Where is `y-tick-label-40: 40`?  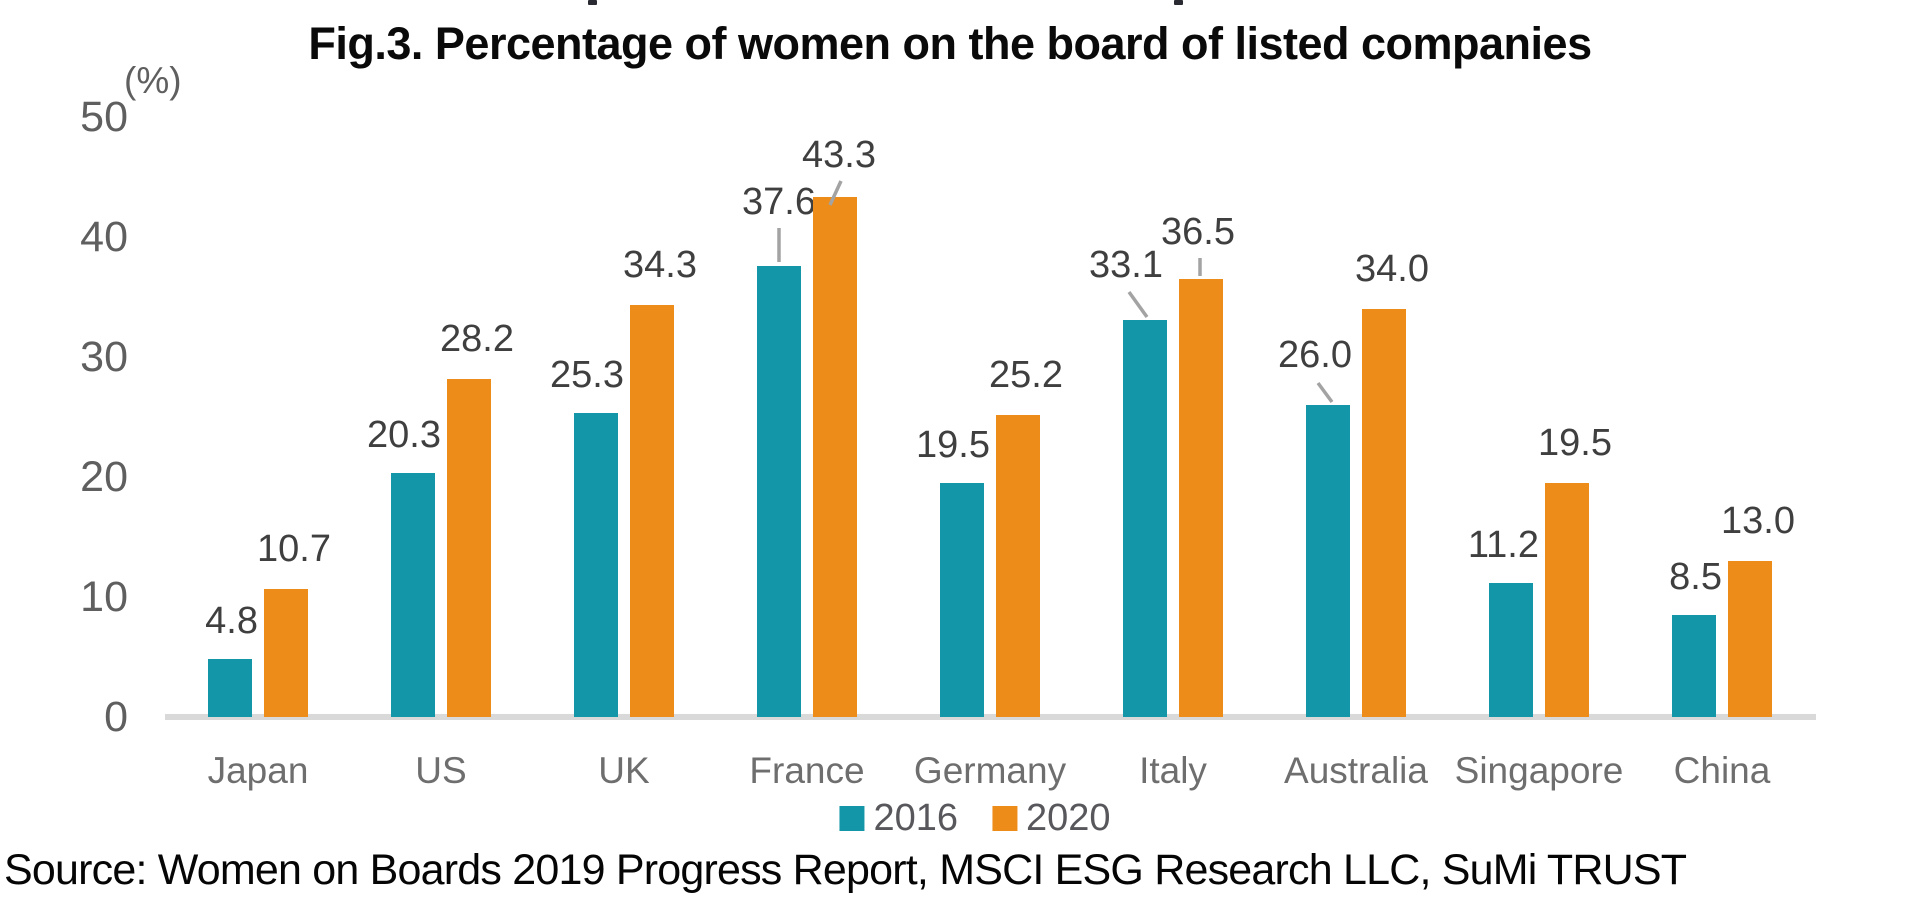
y-tick-label-40: 40 is located at coordinates (104, 237).